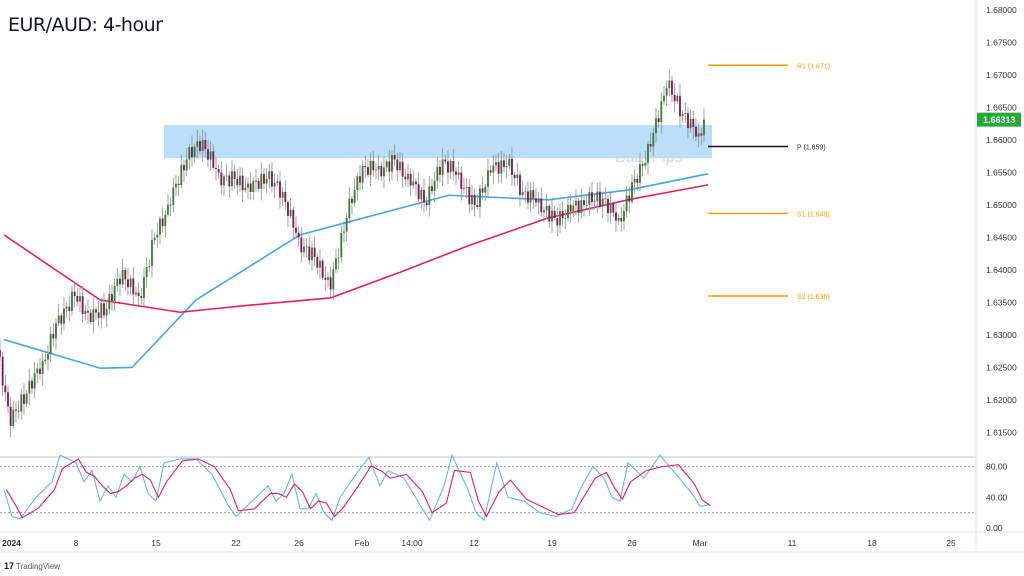 The width and height of the screenshot is (1024, 576). I want to click on price-tick-label: 1.66500, so click(1001, 108).